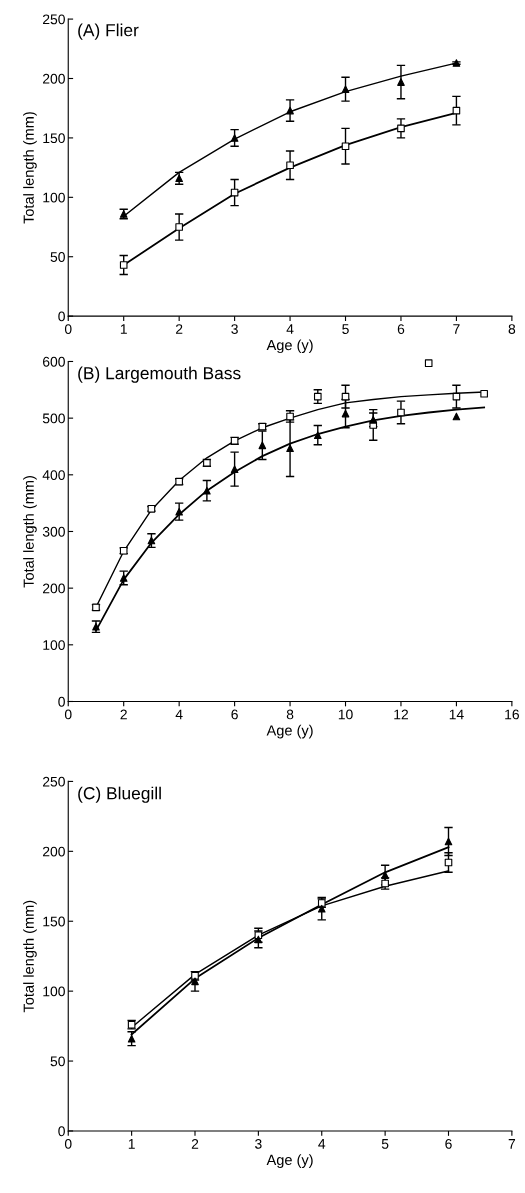 Image resolution: width=525 pixels, height=1193 pixels. Describe the element at coordinates (456, 714) in the screenshot. I see `x-tick-label: 14` at that location.